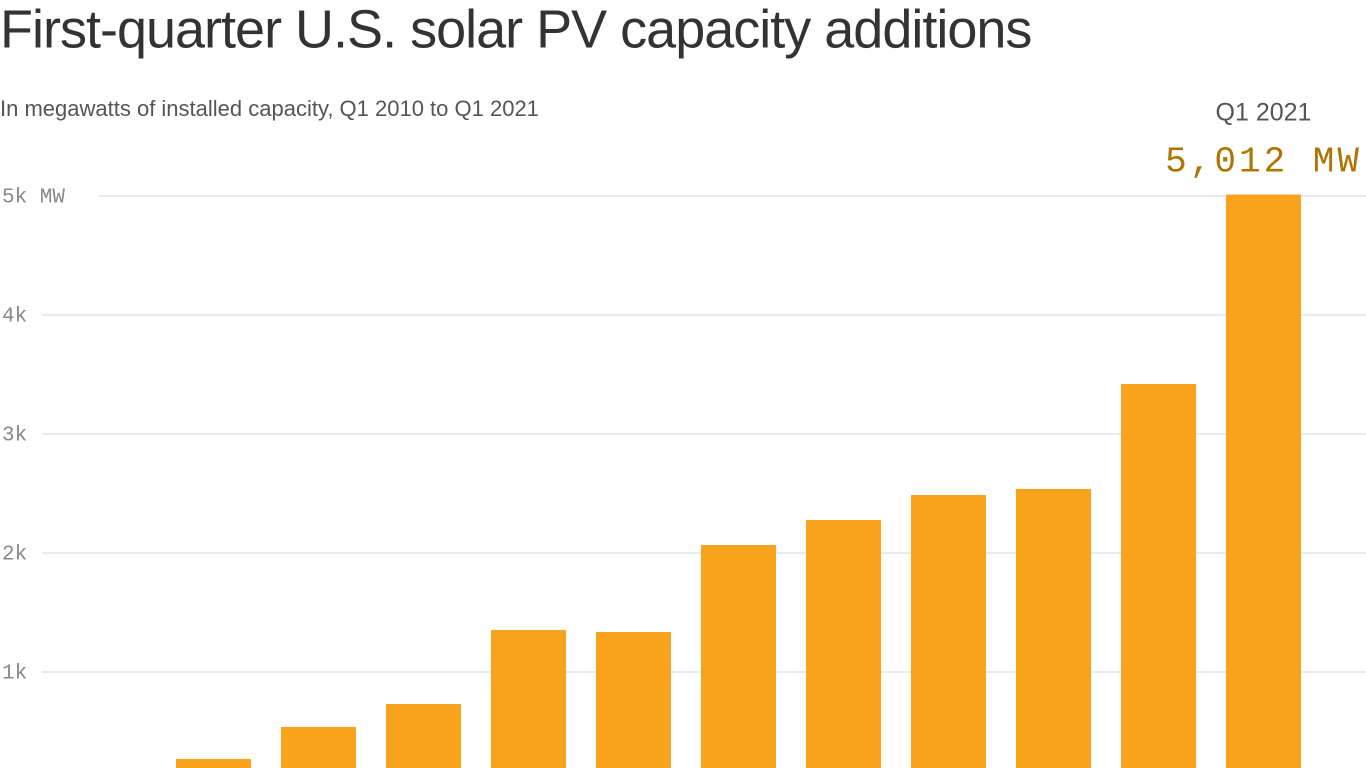 This screenshot has height=768, width=1366. Describe the element at coordinates (1263, 162) in the screenshot. I see `value-label: 5,012 MW` at that location.